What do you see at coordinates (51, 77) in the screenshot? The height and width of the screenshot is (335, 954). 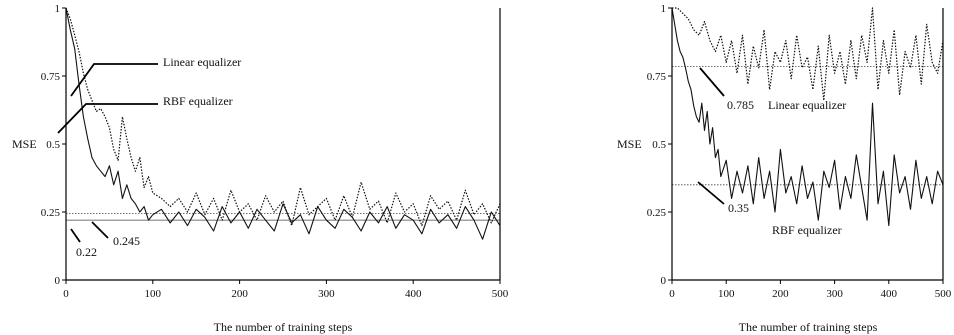 I see `y-tick-label-left-3: 0.75` at bounding box center [51, 77].